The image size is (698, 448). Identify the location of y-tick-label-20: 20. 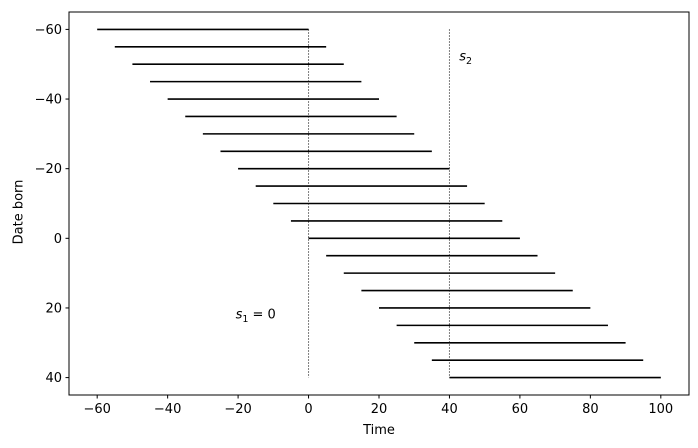
(53, 308).